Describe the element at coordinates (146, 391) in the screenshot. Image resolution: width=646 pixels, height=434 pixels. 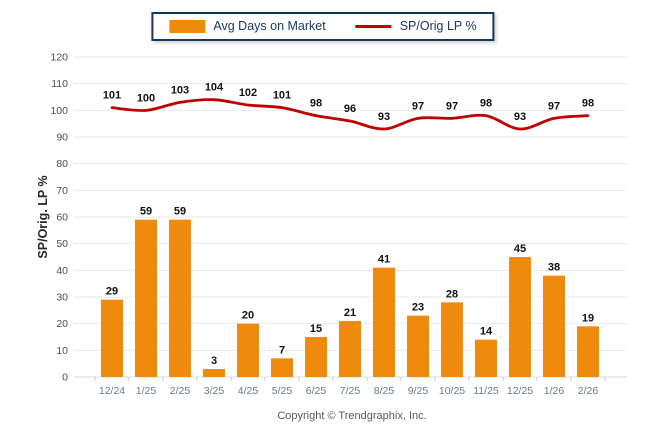
I see `x-tick-label: 1/25` at that location.